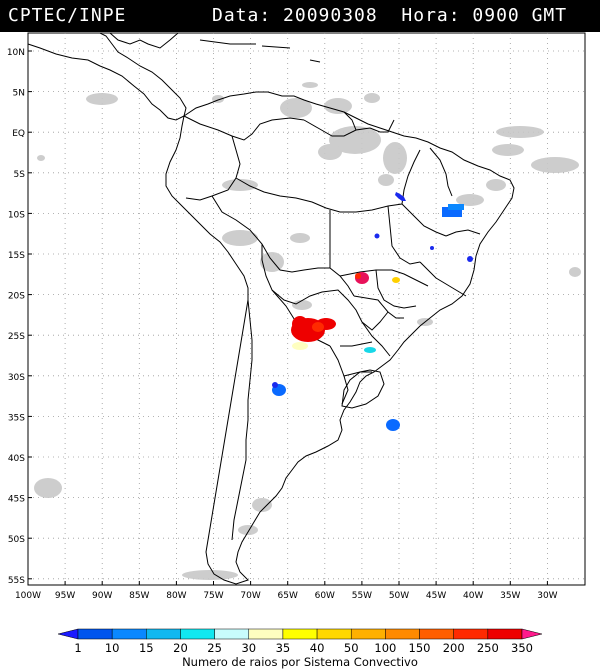  Describe the element at coordinates (313, 333) in the screenshot. I see `cluster-paraguay` at that location.